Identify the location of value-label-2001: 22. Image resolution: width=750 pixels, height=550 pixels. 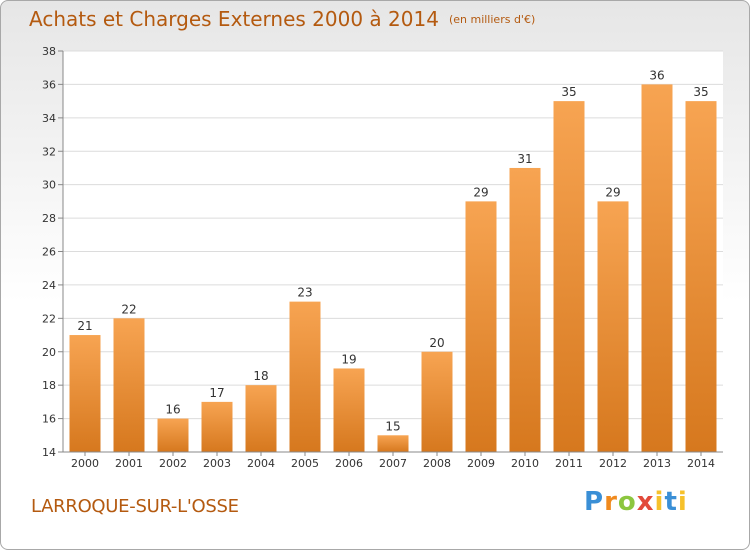
(128, 309).